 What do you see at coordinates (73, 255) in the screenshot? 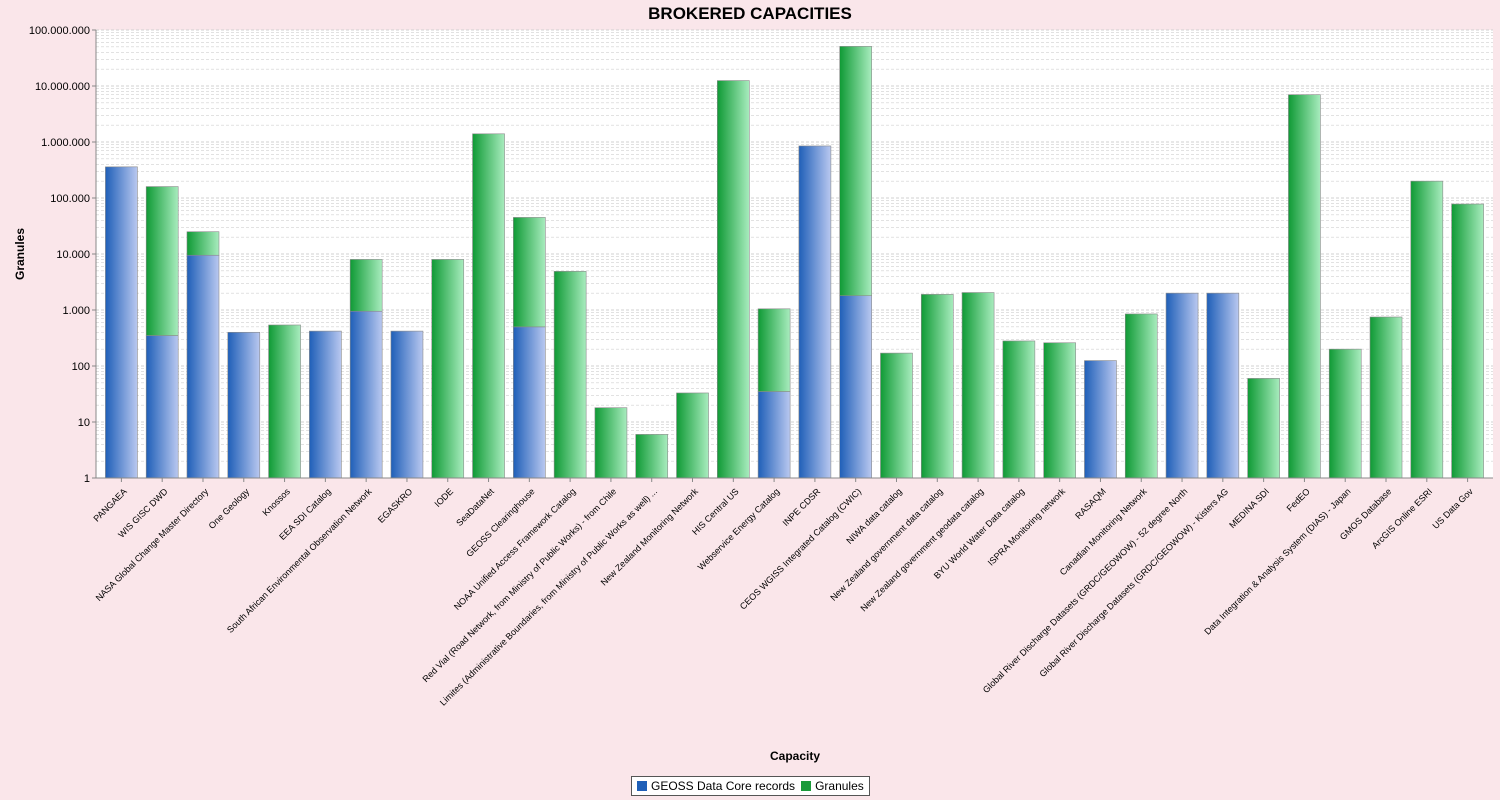
I see `y-tick-label: 10.000` at bounding box center [73, 255].